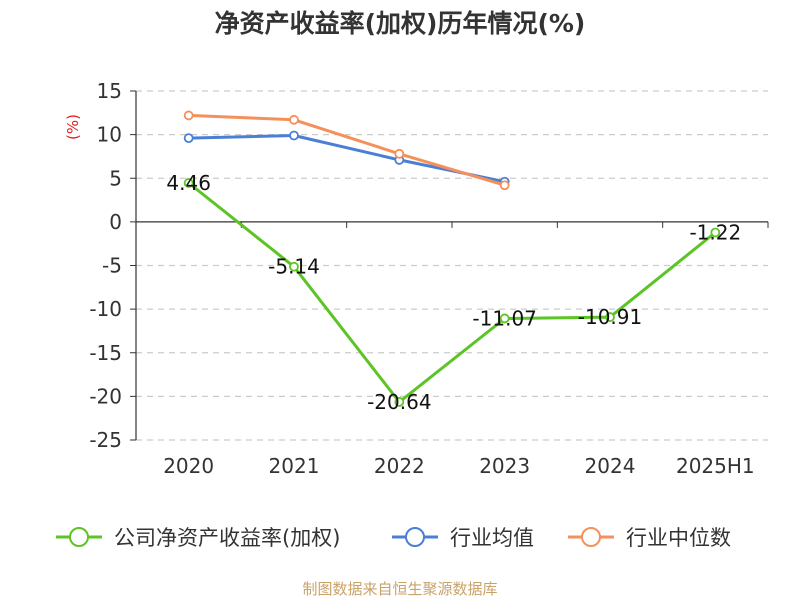 The width and height of the screenshot is (800, 600). I want to click on data-label: -1.22, so click(715, 233).